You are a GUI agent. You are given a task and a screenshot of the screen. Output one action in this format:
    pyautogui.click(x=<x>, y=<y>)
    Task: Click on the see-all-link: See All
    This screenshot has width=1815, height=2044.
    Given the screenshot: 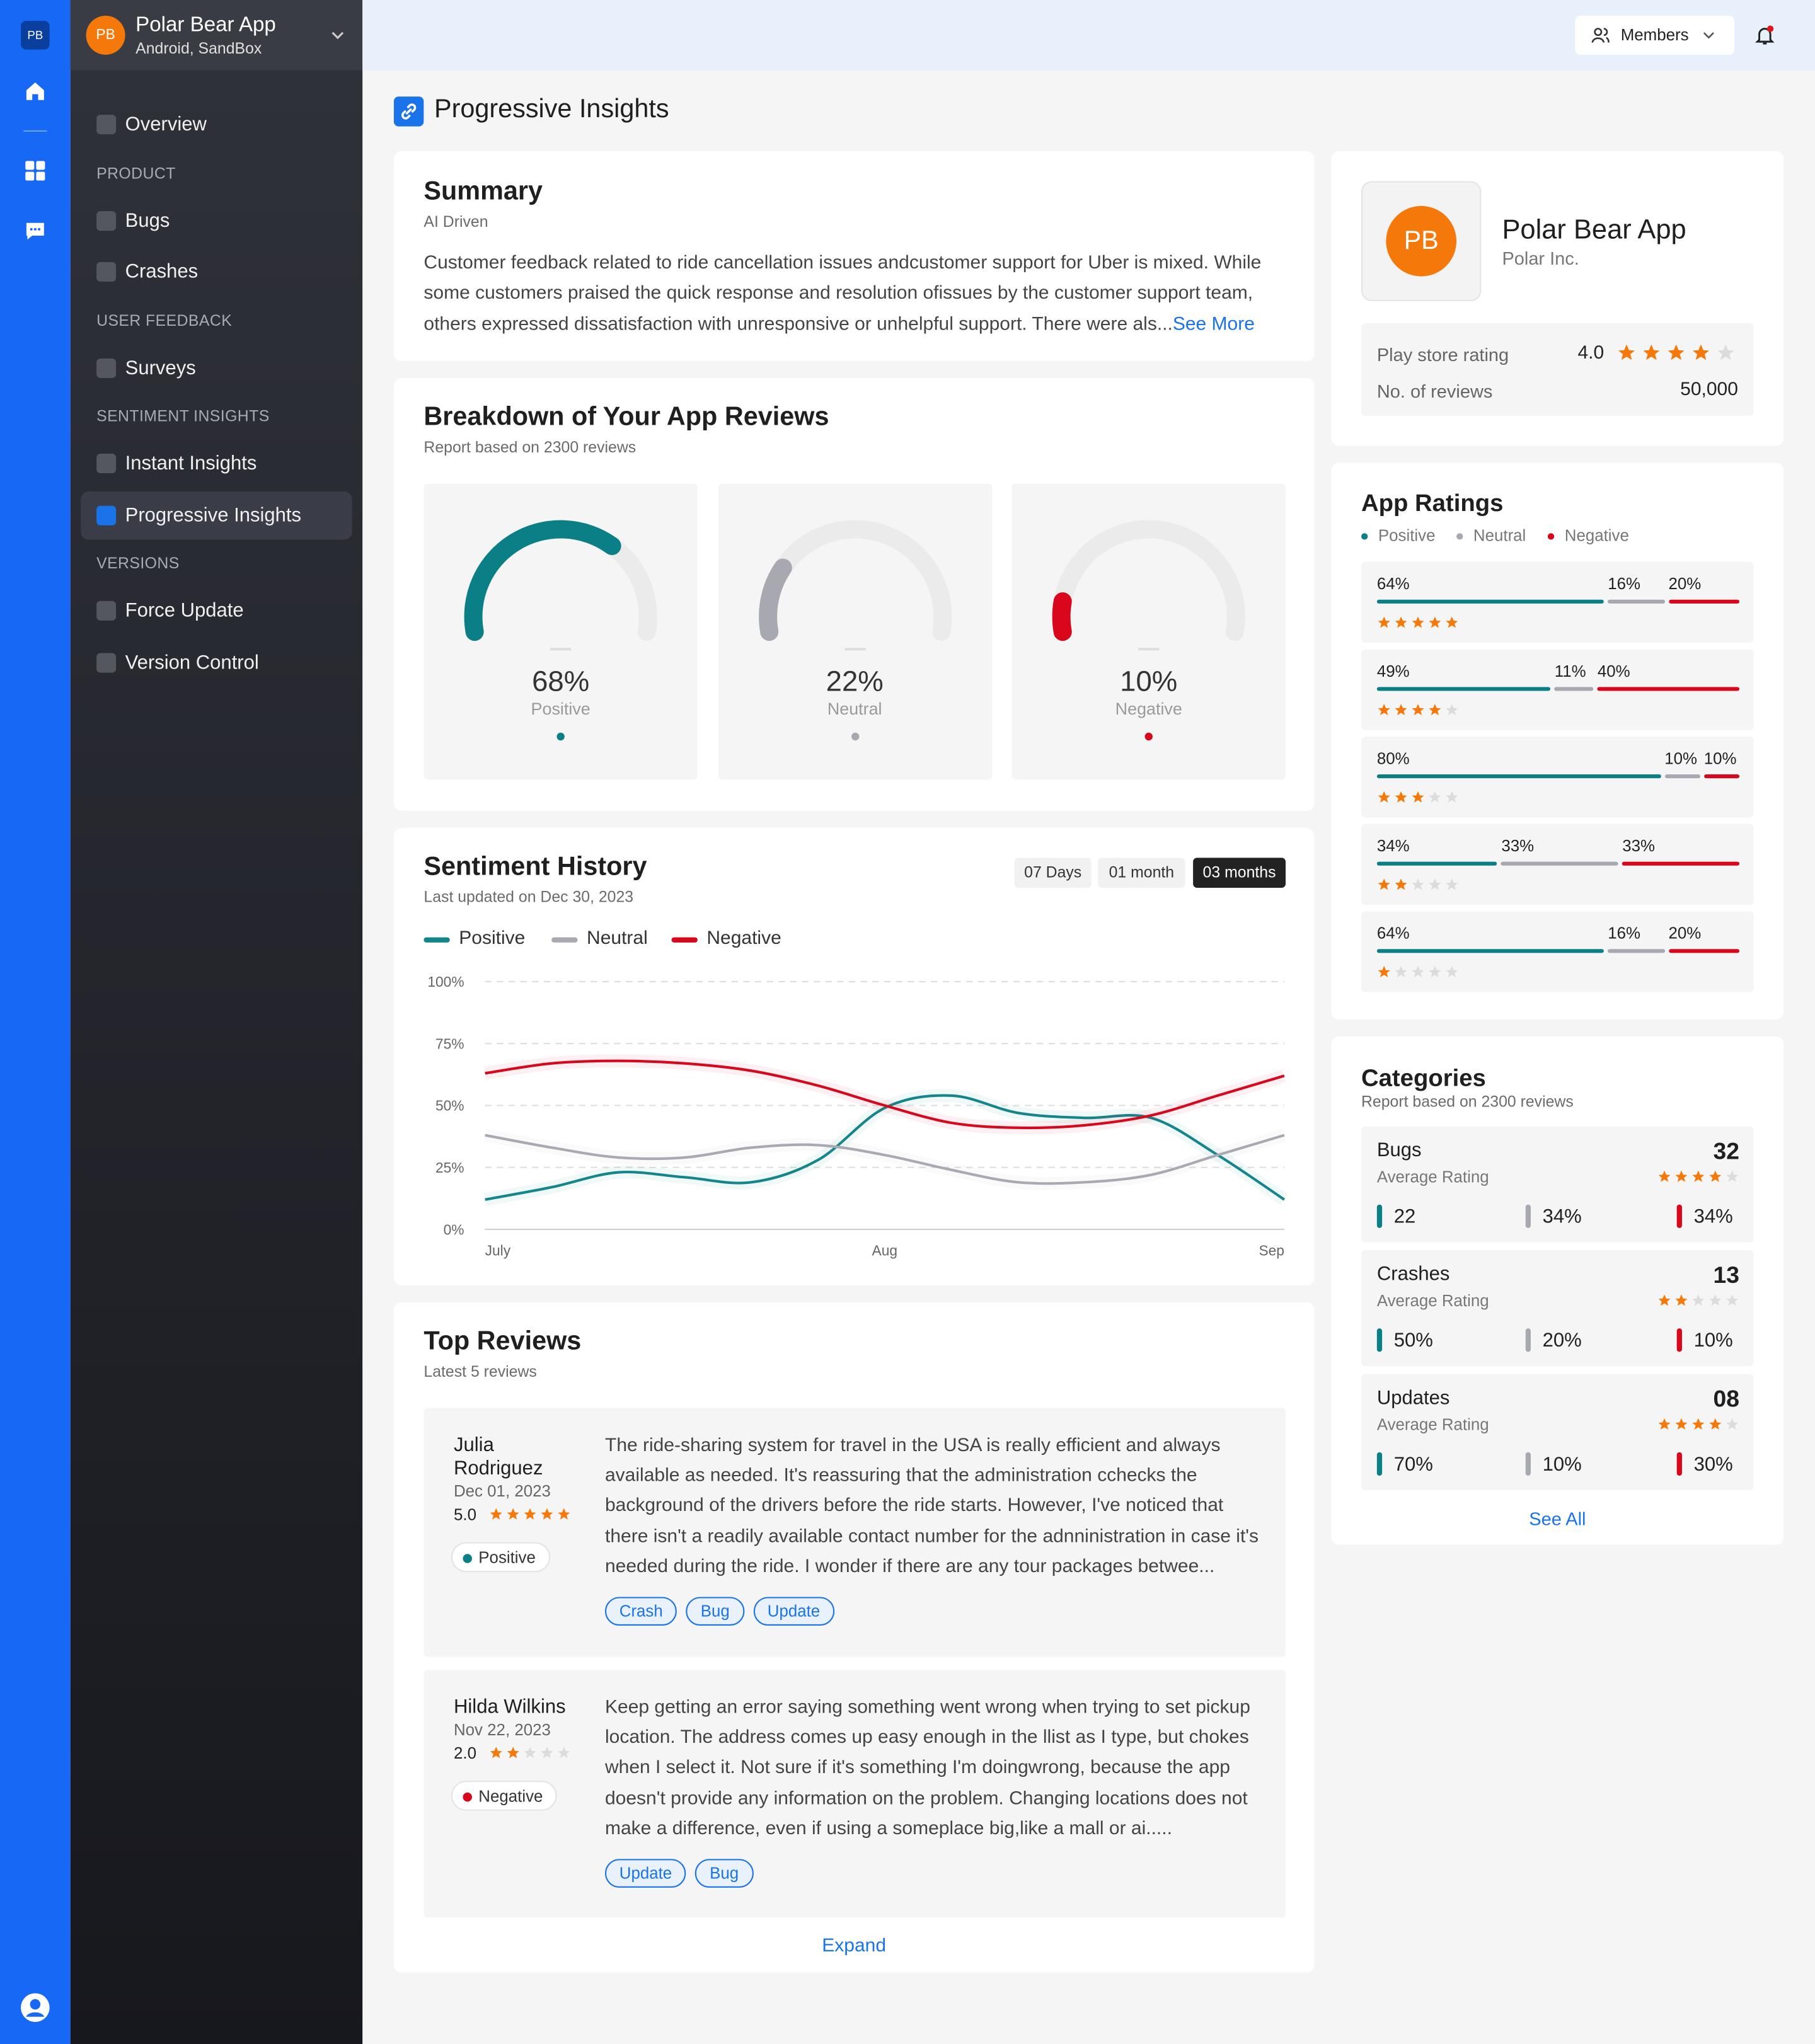 What is the action you would take?
    pyautogui.click(x=1557, y=1518)
    